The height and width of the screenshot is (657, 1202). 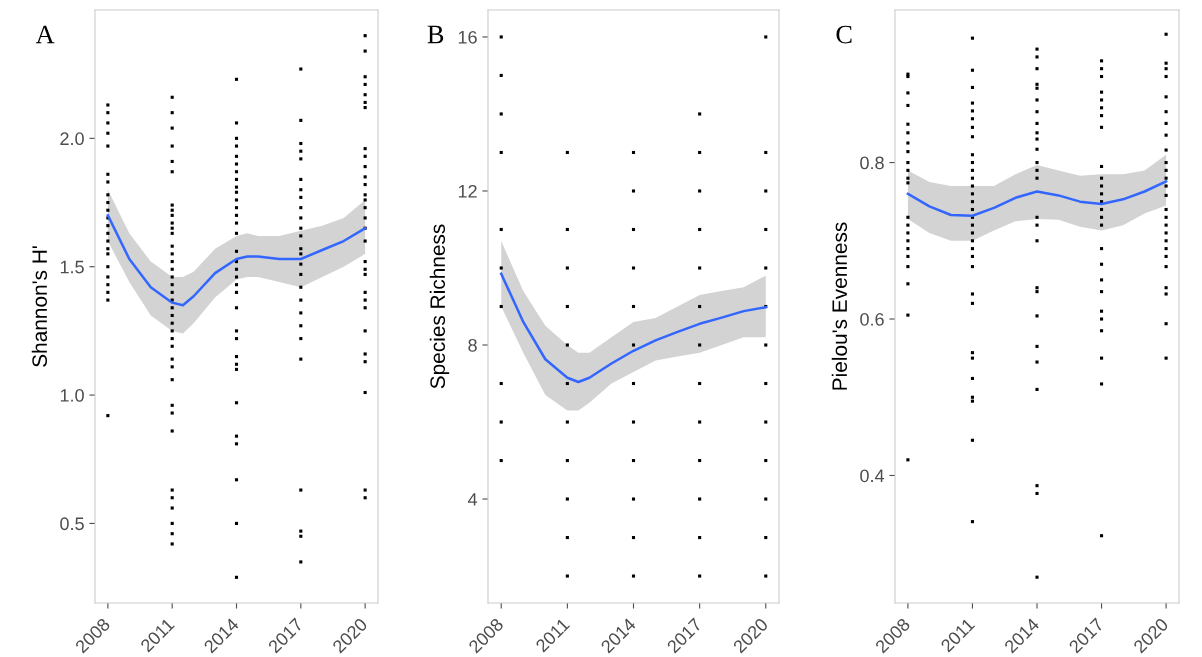 What do you see at coordinates (844, 34) in the screenshot?
I see `chart-title: C` at bounding box center [844, 34].